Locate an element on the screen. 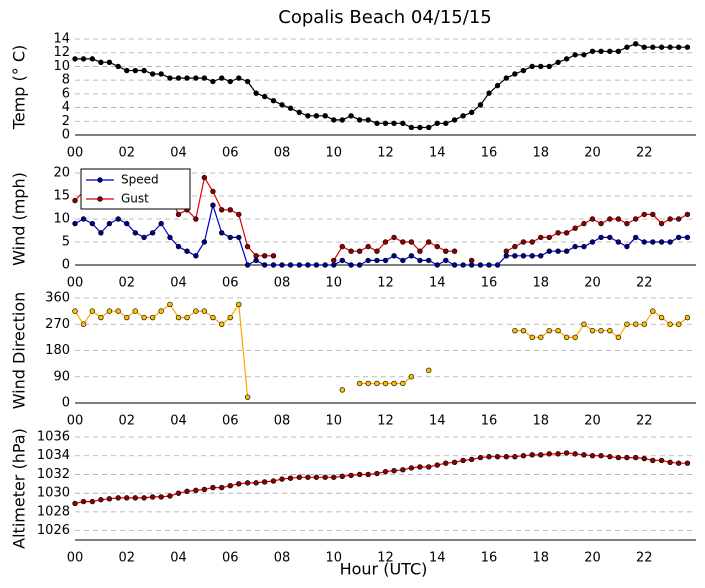  y-tick-label: 360 is located at coordinates (57, 298).